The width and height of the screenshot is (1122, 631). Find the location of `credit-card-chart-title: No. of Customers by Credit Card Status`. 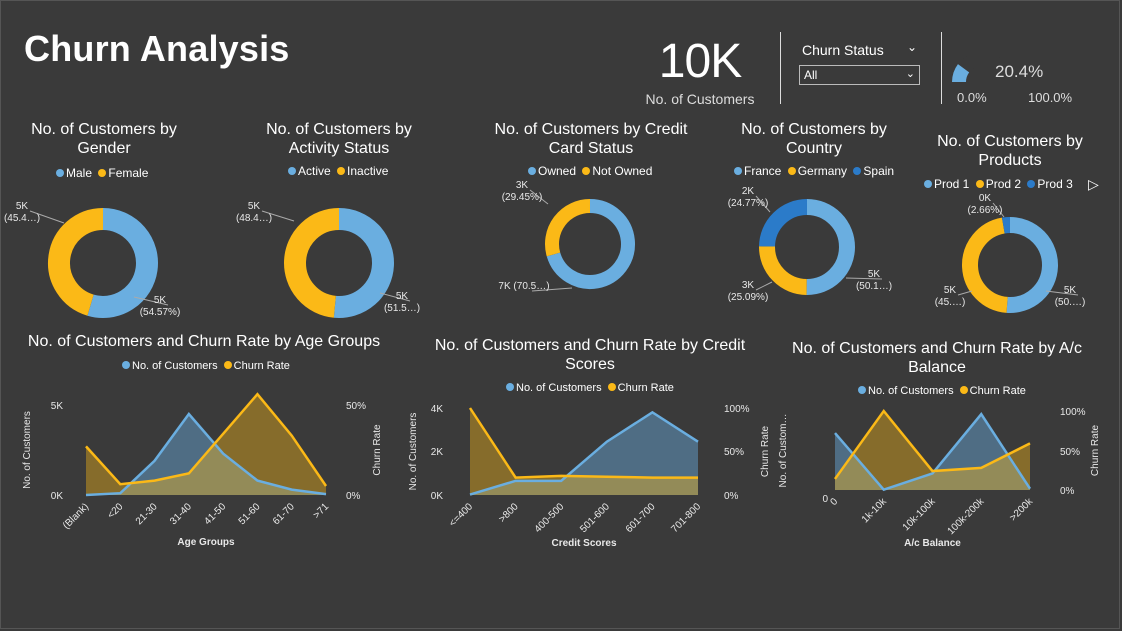

credit-card-chart-title: No. of Customers by Credit Card Status is located at coordinates (591, 139).